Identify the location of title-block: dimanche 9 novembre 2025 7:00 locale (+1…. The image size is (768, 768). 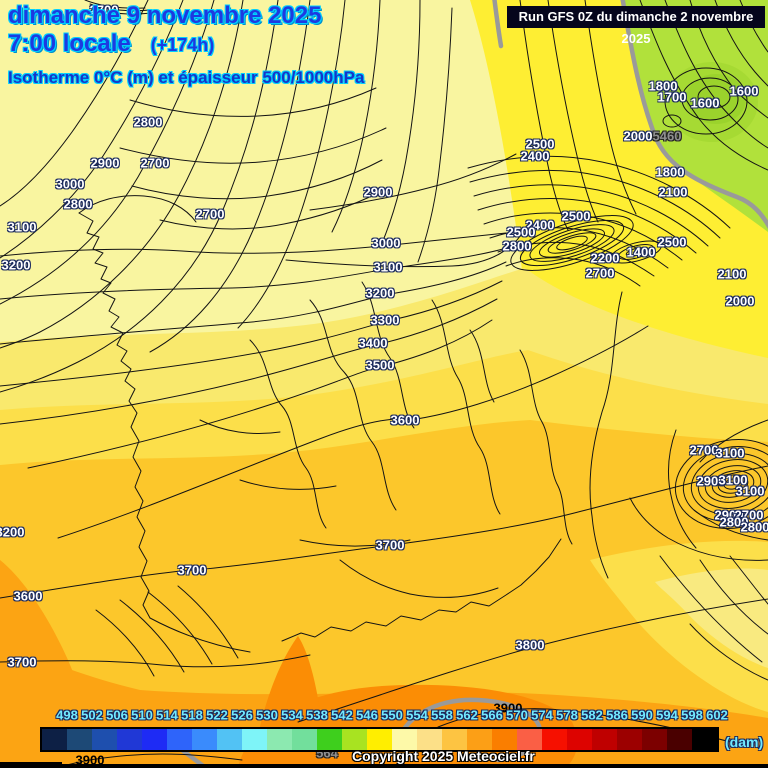
(186, 45).